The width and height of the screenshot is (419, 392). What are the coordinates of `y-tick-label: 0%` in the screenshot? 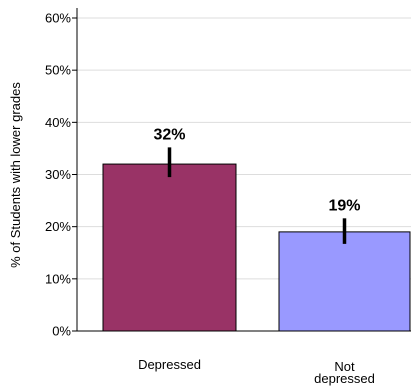 It's located at (61, 331).